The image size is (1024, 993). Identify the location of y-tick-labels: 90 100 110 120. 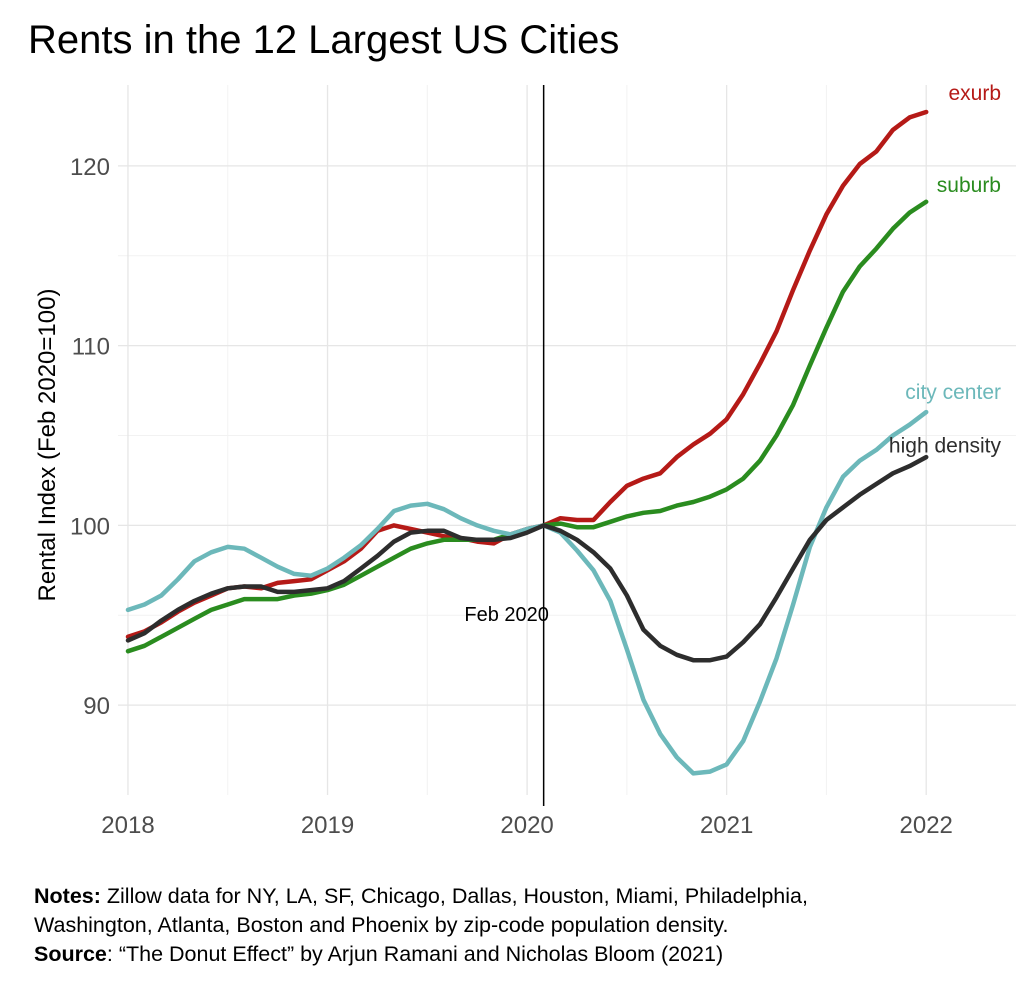
(90, 437).